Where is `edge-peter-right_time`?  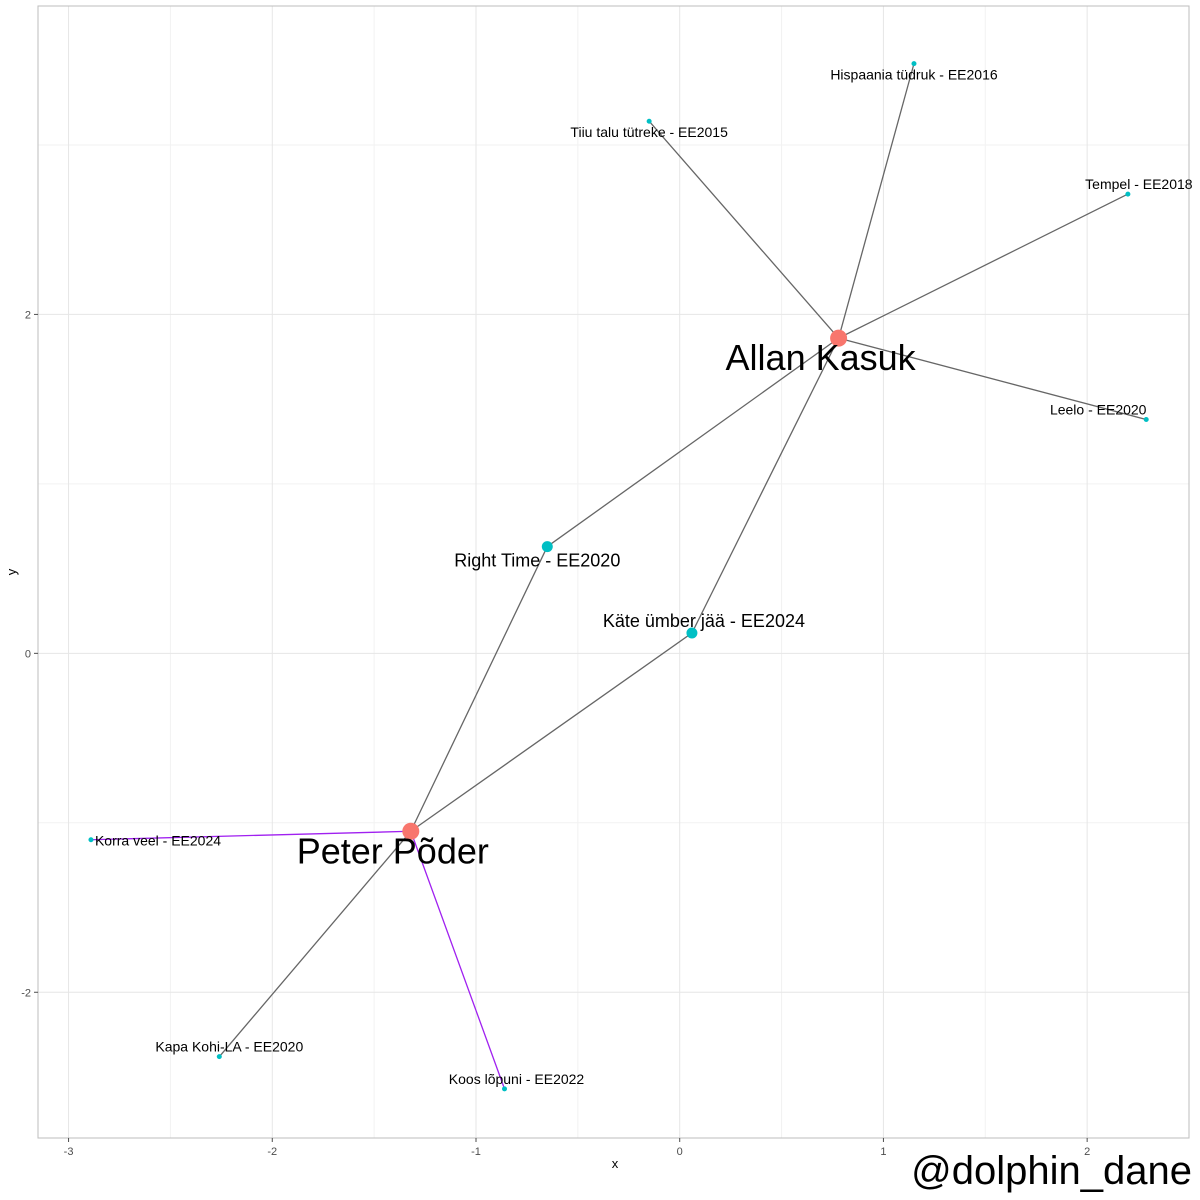 edge-peter-right_time is located at coordinates (479, 689).